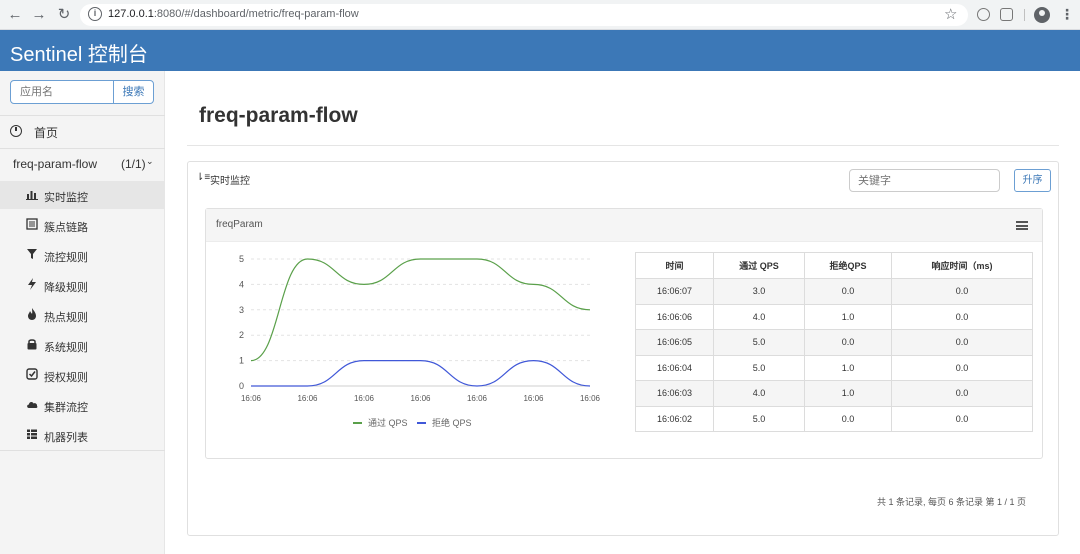  What do you see at coordinates (64, 14) in the screenshot?
I see `reload-icon: ↻` at bounding box center [64, 14].